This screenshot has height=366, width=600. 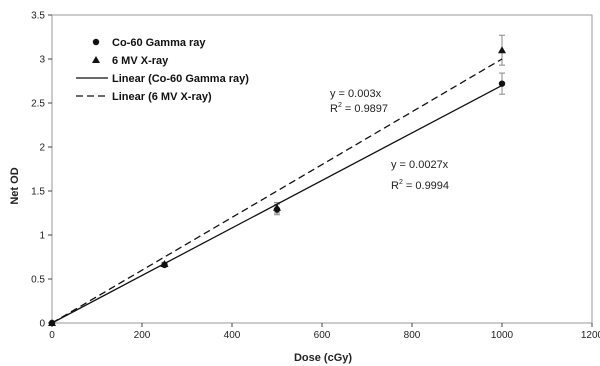 I want to click on r2-sup-co60: 2, so click(x=401, y=182).